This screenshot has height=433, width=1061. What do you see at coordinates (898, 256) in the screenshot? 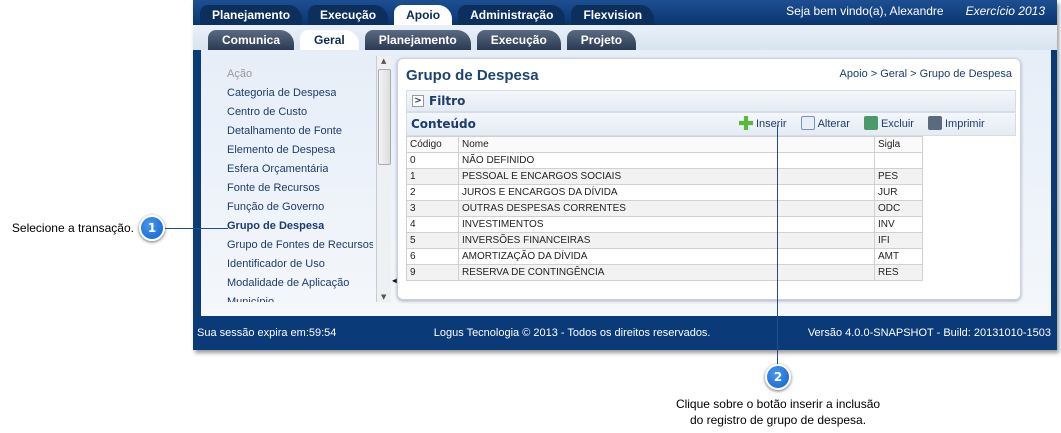
I see `table-cell: AMT` at bounding box center [898, 256].